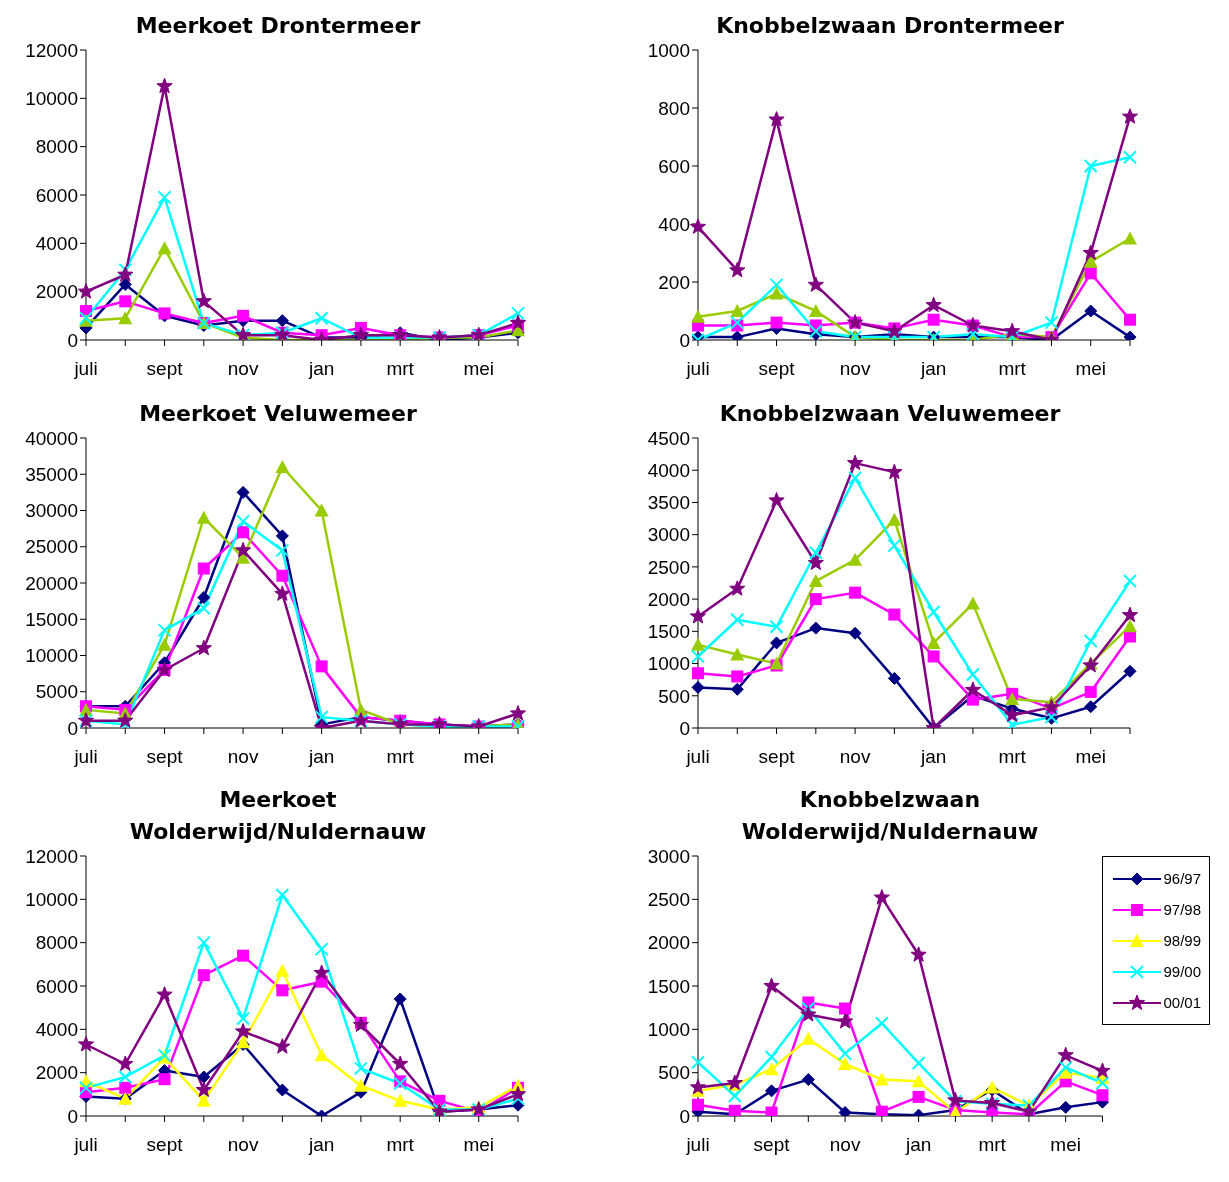  What do you see at coordinates (51, 547) in the screenshot?
I see `y-tick-label: 25000` at bounding box center [51, 547].